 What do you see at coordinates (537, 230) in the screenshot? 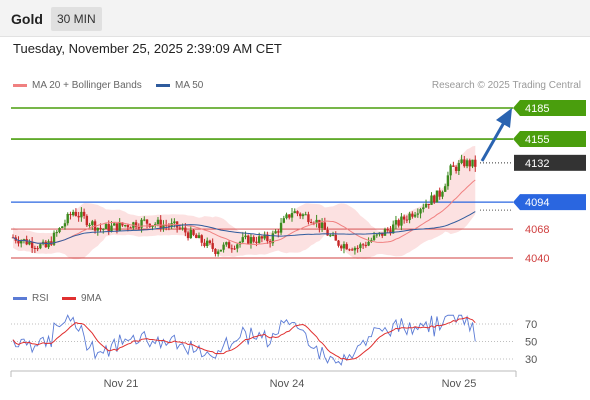
I see `level-label-4068: 4068` at bounding box center [537, 230].